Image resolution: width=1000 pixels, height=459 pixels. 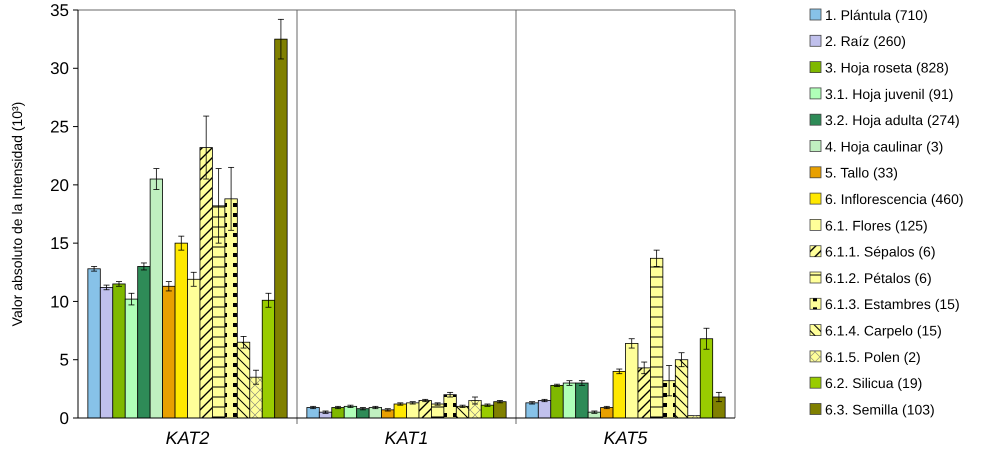 What do you see at coordinates (59, 244) in the screenshot?
I see `y-tick-label: 15` at bounding box center [59, 244].